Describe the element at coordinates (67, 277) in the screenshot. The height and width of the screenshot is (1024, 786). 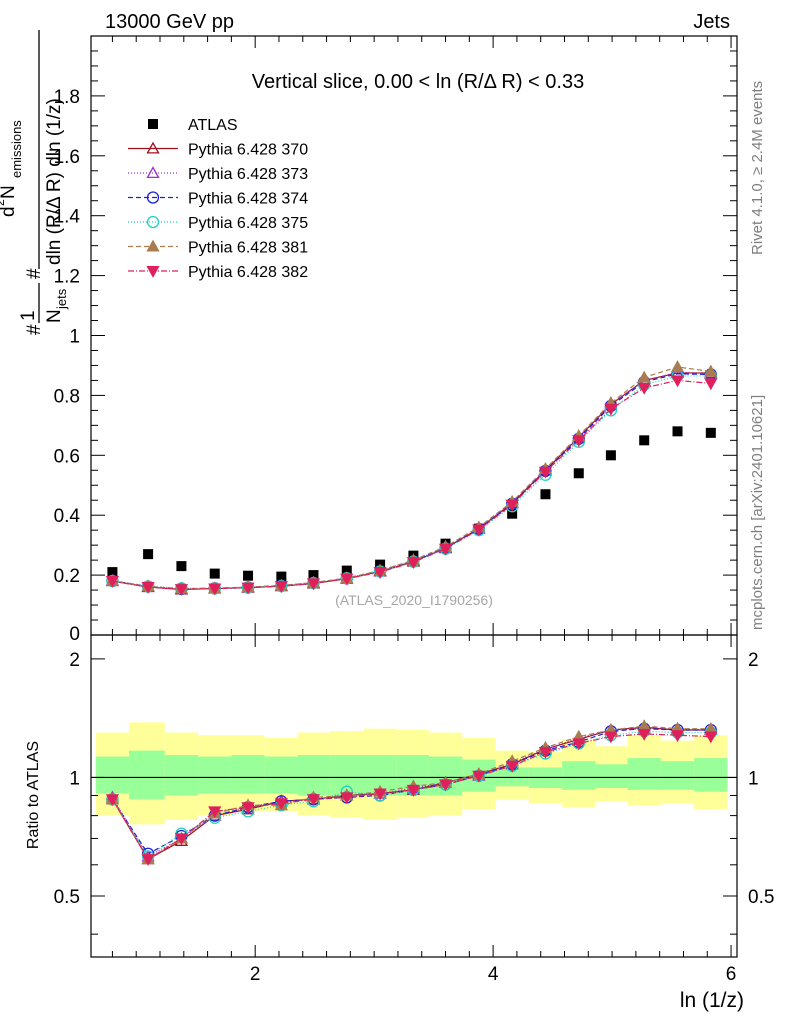
I see `y-tick-label: 1.2` at that location.